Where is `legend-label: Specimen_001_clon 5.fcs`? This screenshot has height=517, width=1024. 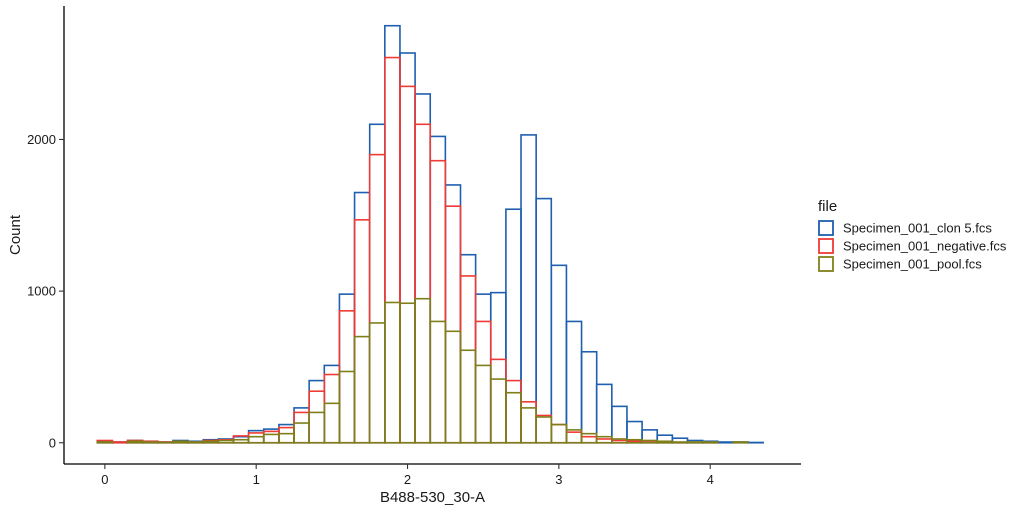 legend-label: Specimen_001_clon 5.fcs is located at coordinates (917, 228).